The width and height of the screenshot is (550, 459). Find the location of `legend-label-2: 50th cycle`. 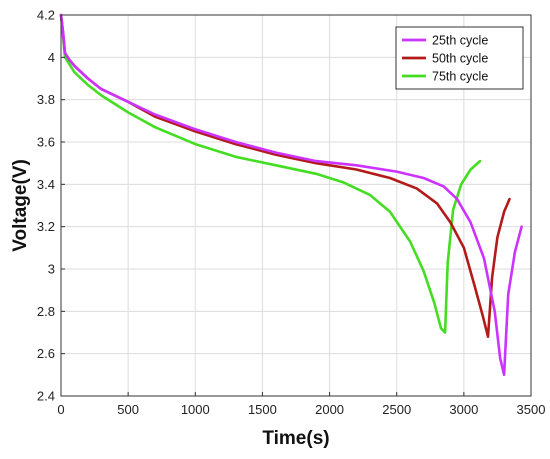

legend-label-2: 50th cycle is located at coordinates (460, 59).